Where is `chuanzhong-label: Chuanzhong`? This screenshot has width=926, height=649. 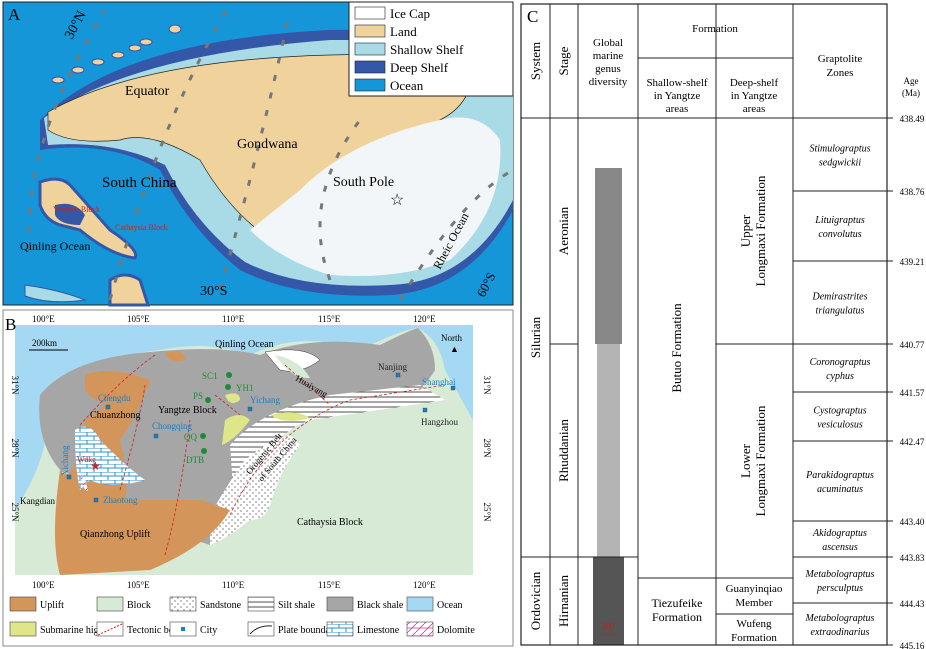 chuanzhong-label: Chuanzhong is located at coordinates (115, 415).